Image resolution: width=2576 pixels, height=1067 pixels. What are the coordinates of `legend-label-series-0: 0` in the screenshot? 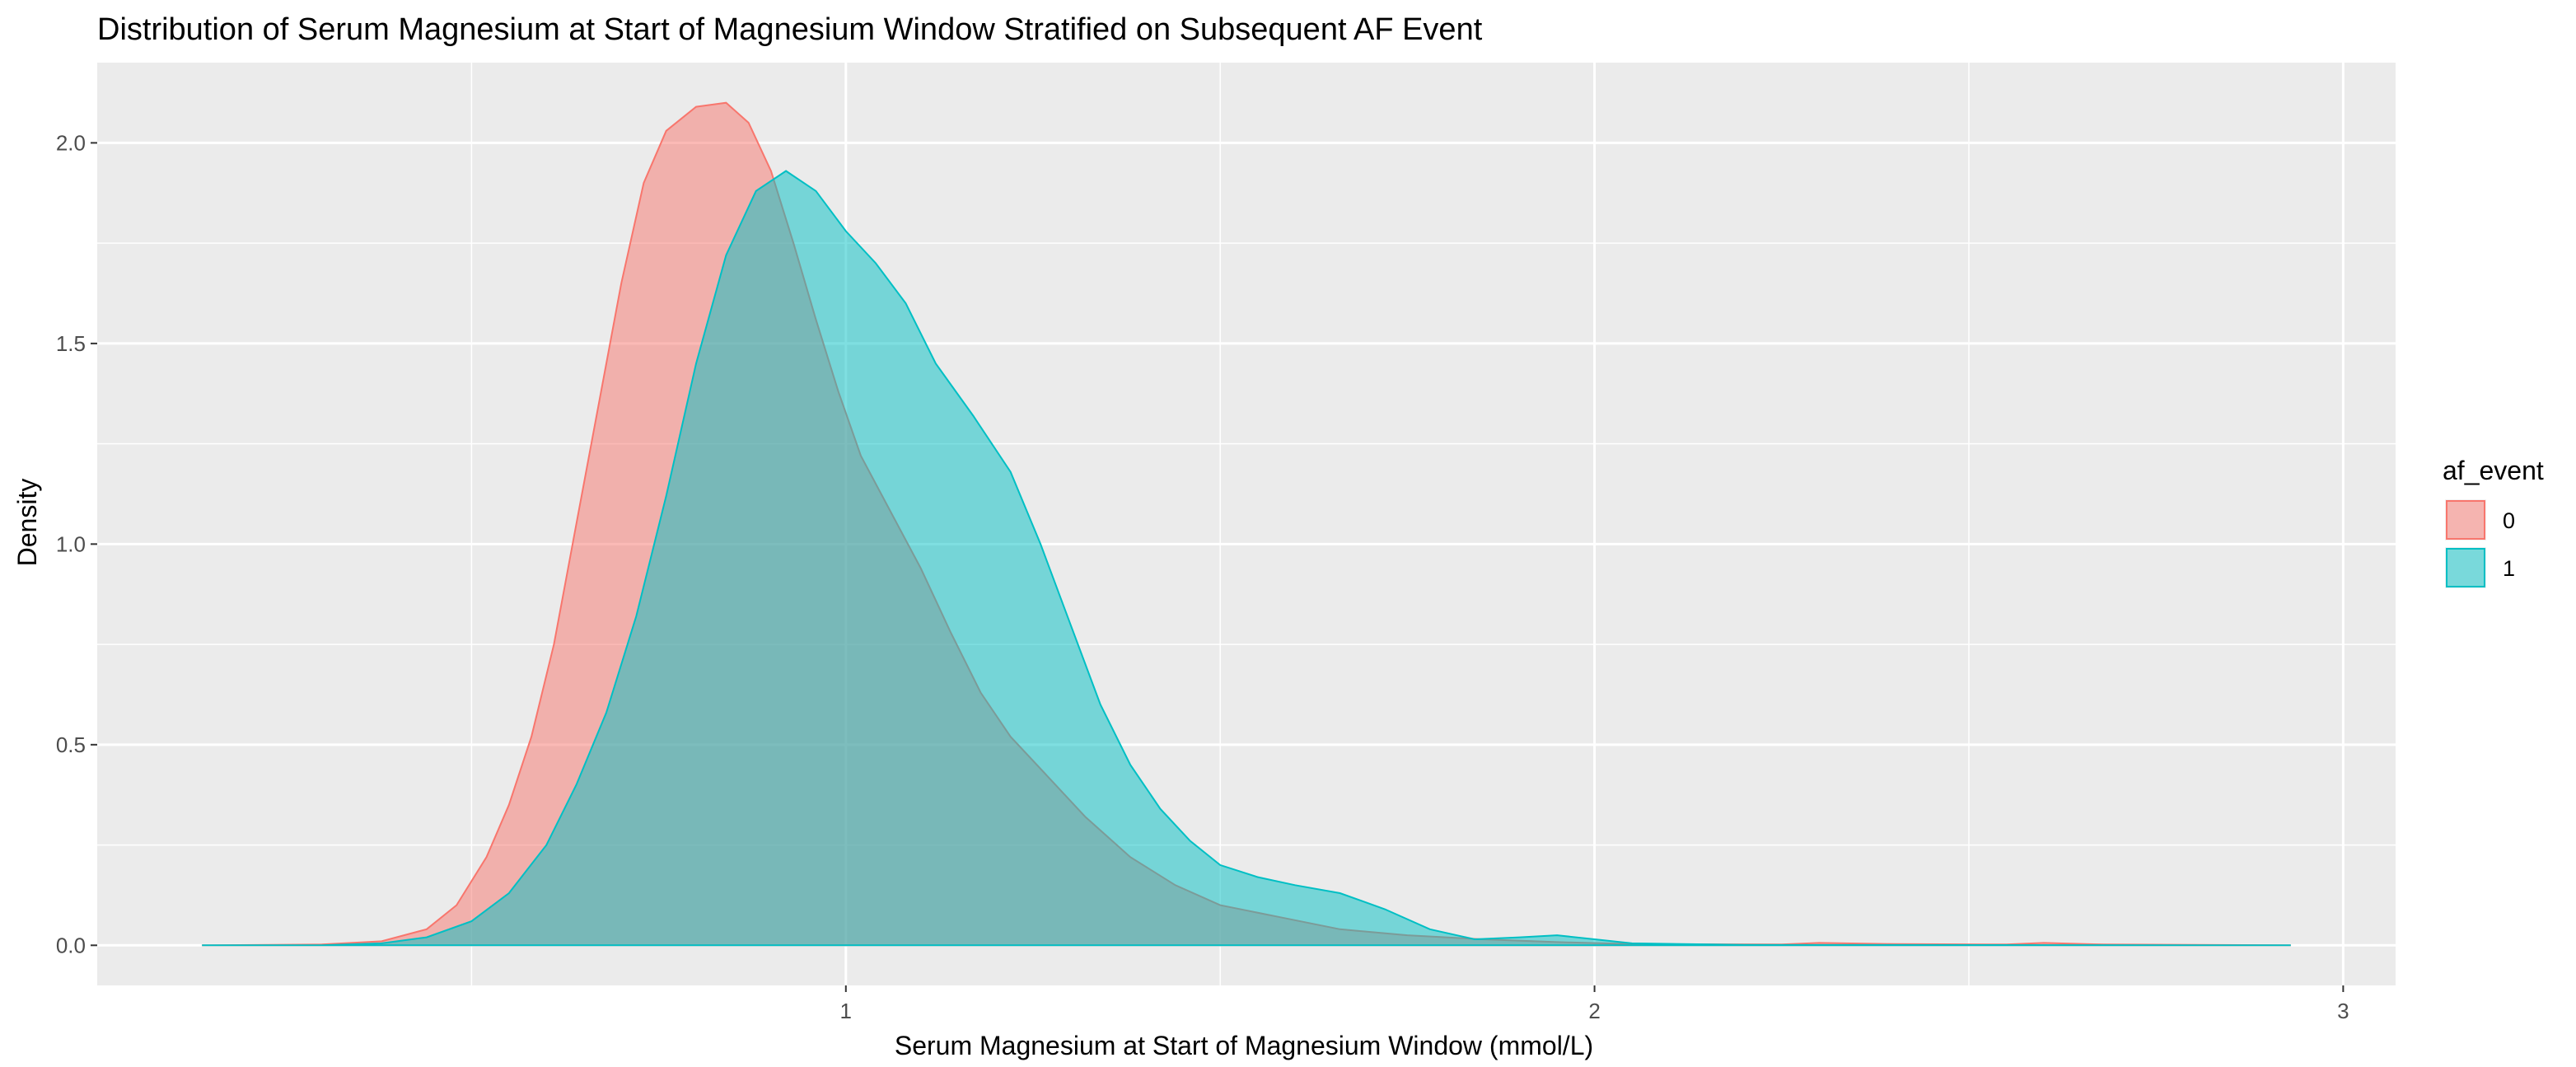 It's located at (2509, 520).